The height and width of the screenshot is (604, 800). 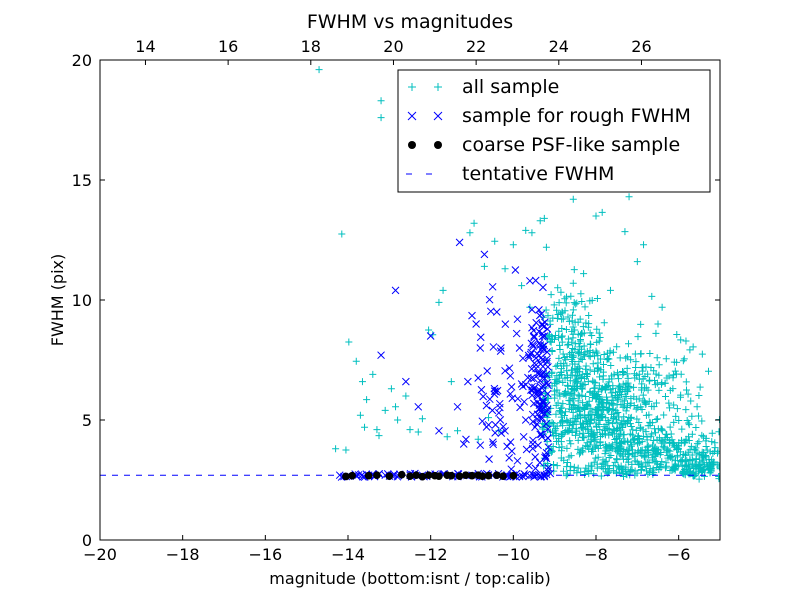 What do you see at coordinates (87, 540) in the screenshot?
I see `y-tick-label: 0` at bounding box center [87, 540].